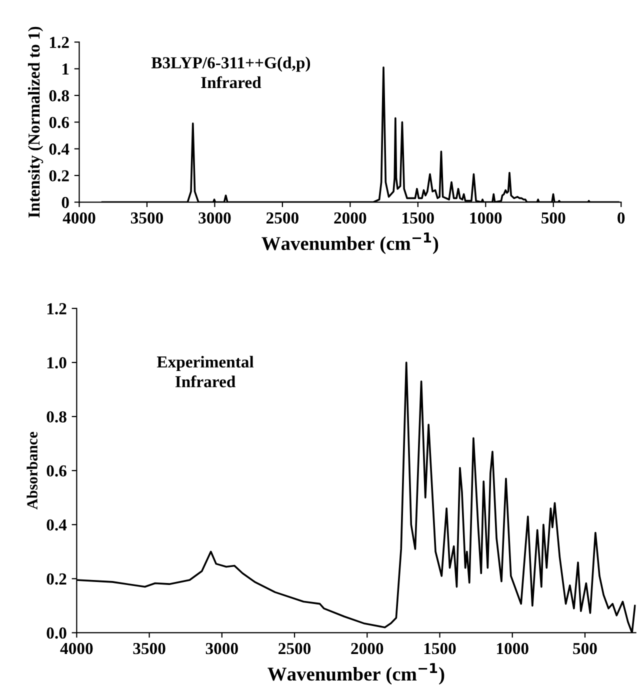  What do you see at coordinates (56, 362) in the screenshot?
I see `y-tick-label: 1.0` at bounding box center [56, 362].